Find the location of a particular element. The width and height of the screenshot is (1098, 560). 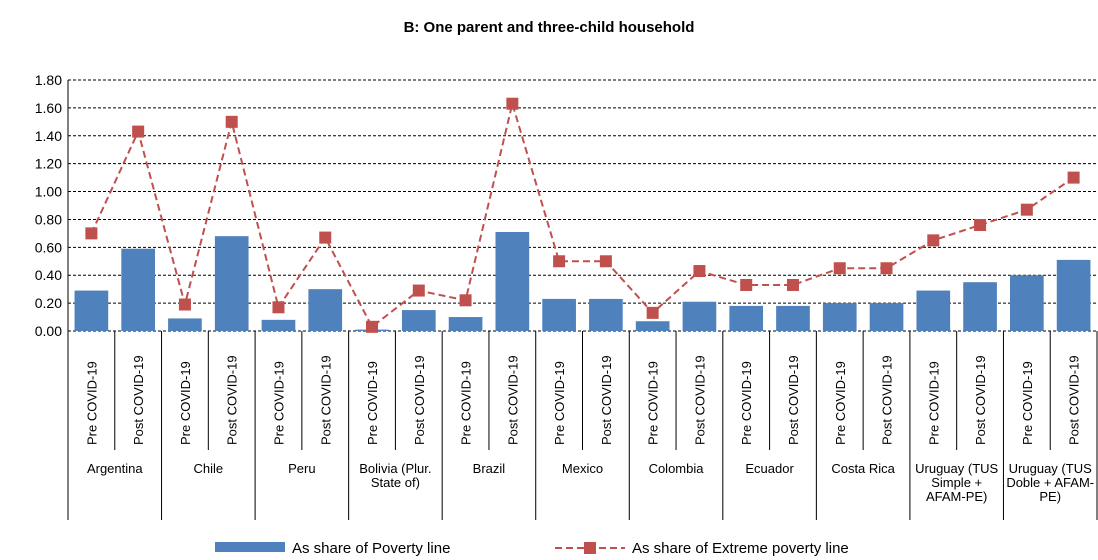

group-label: Mexico is located at coordinates (582, 468).